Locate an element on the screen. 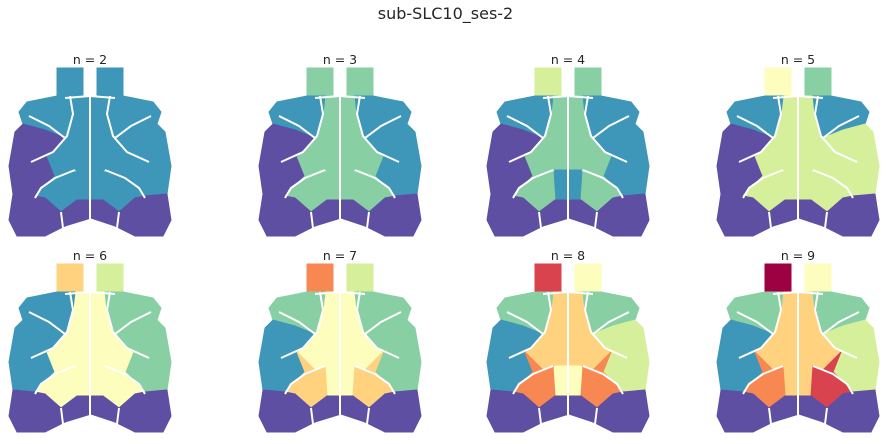 The height and width of the screenshot is (444, 891). panel-title: n = 8 is located at coordinates (568, 255).